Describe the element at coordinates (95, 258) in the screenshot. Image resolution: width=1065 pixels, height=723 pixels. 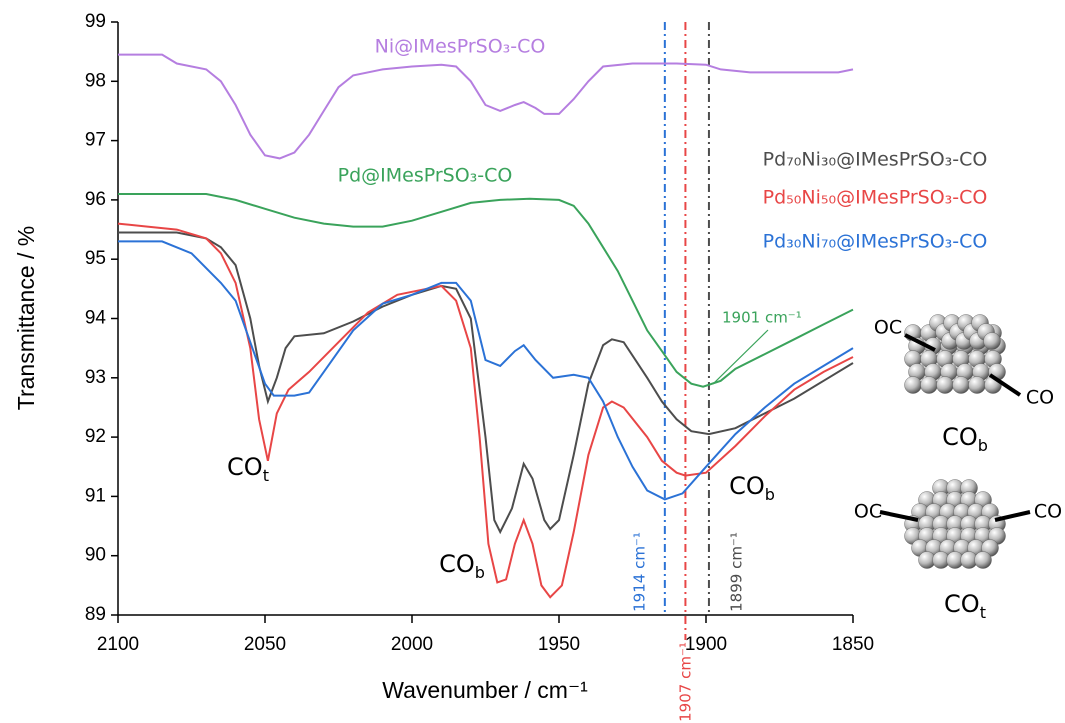
I see `y-tick-label: 95` at that location.